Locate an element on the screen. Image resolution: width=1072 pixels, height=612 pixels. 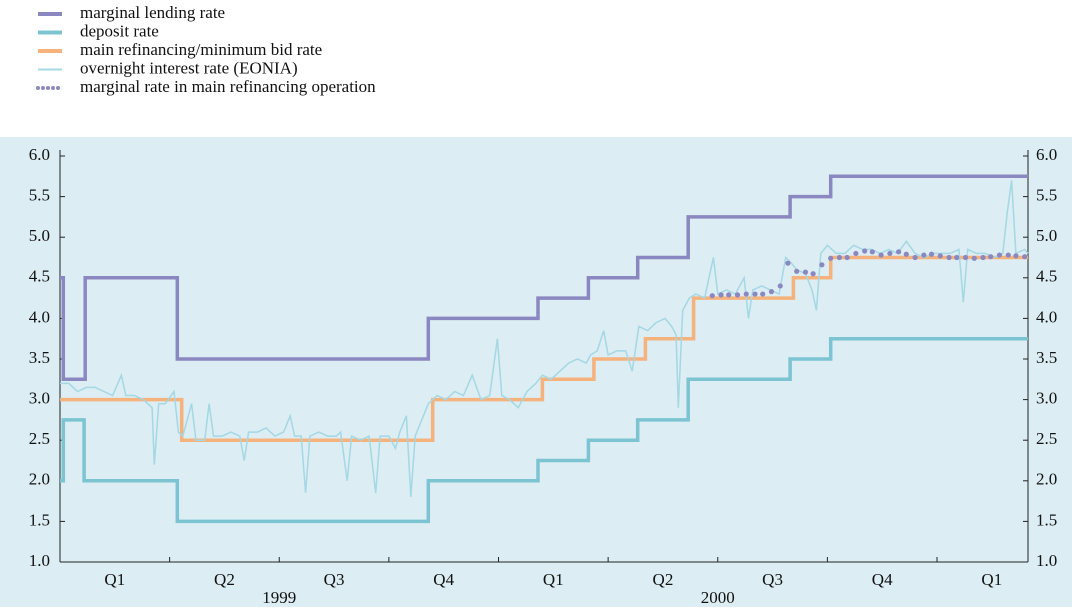
y2-tick-label: 4.5 is located at coordinates (1046, 276).